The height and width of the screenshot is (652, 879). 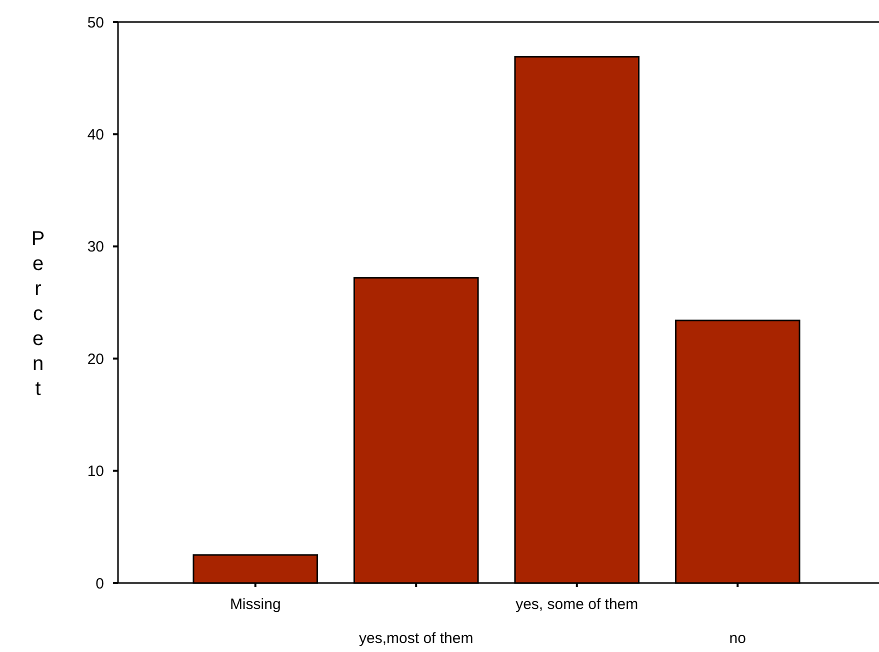 What do you see at coordinates (95, 359) in the screenshot?
I see `y-tick-label: 20` at bounding box center [95, 359].